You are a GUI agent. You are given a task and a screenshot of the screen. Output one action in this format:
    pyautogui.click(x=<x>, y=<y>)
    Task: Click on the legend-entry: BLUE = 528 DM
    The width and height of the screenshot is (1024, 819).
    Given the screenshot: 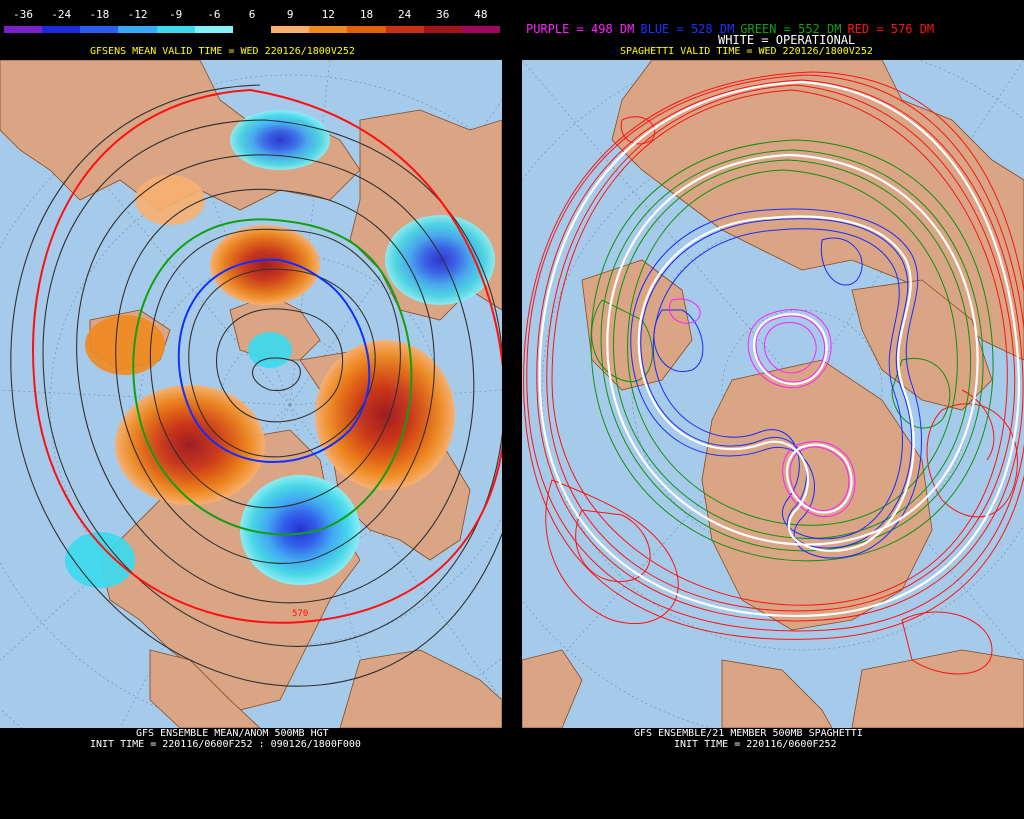 What is the action you would take?
    pyautogui.click(x=687, y=29)
    